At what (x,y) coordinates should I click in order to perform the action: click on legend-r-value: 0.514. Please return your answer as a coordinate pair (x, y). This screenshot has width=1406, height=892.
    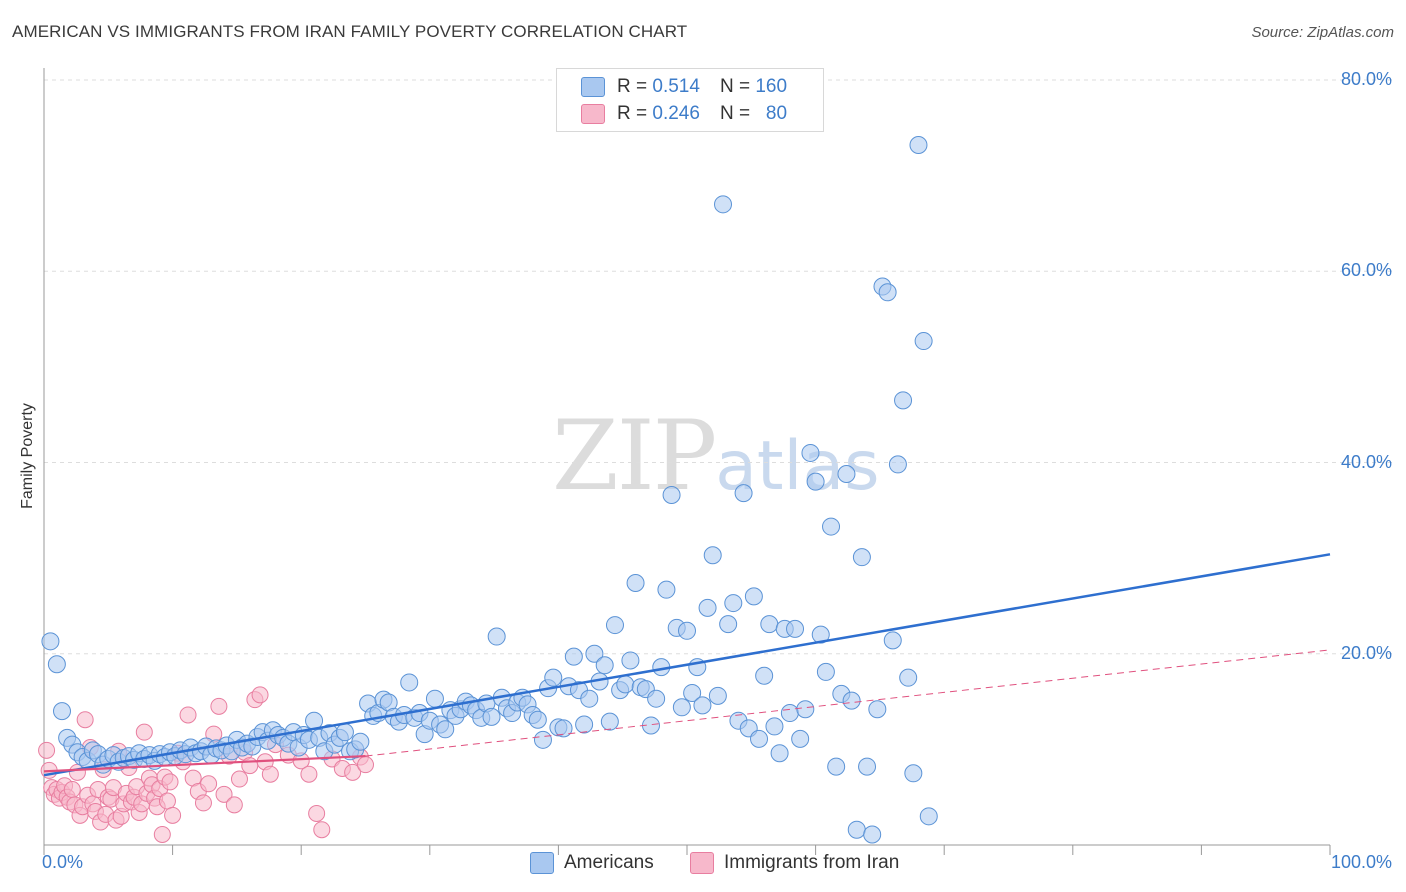
    Looking at the image, I should click on (676, 86).